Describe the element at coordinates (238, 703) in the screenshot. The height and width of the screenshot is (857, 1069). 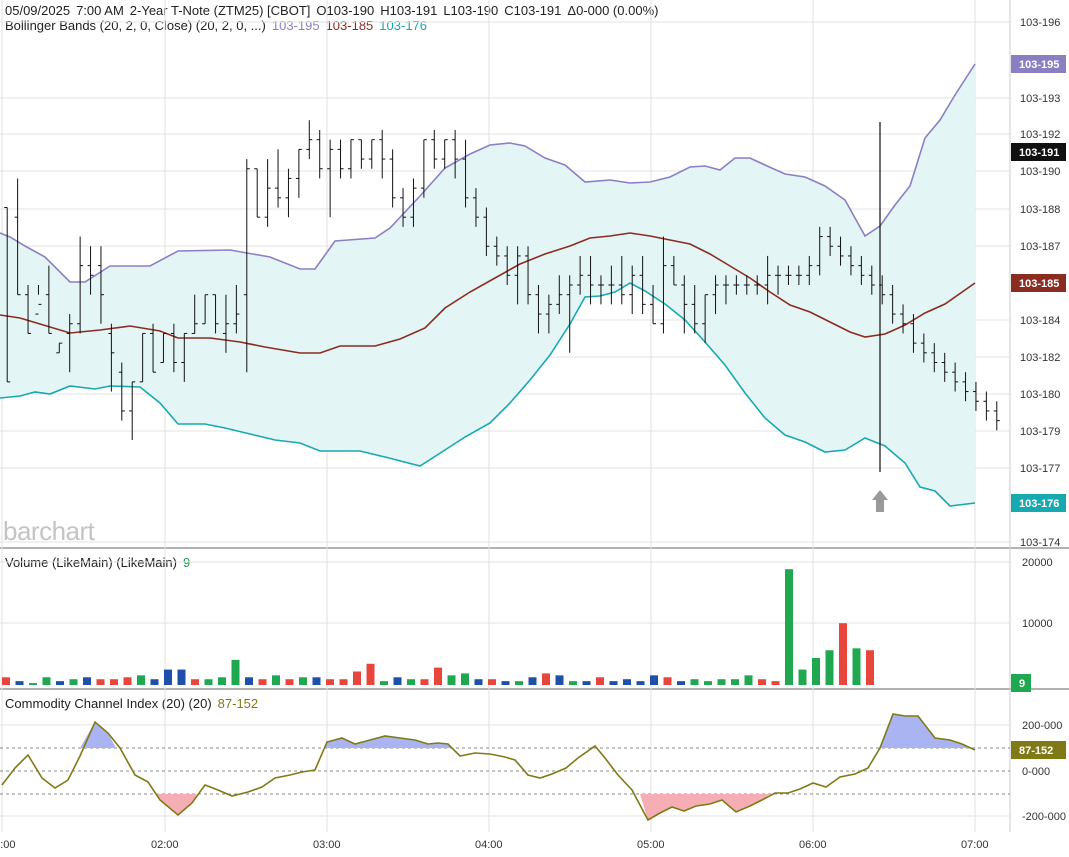
I see `cci-value: 87-152` at that location.